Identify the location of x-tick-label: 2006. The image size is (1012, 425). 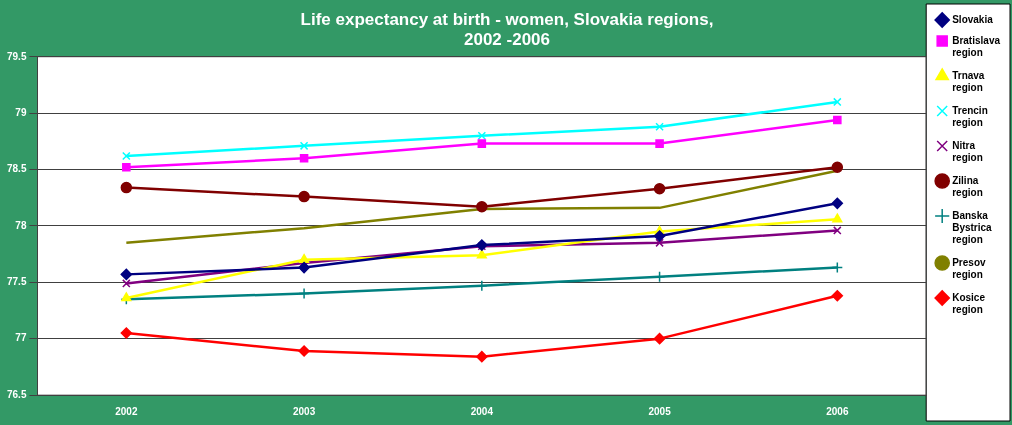
(837, 411).